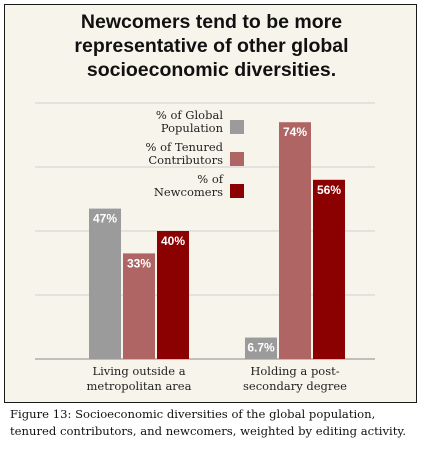  Describe the element at coordinates (185, 160) in the screenshot. I see `chart-legend-label: Contributors` at that location.